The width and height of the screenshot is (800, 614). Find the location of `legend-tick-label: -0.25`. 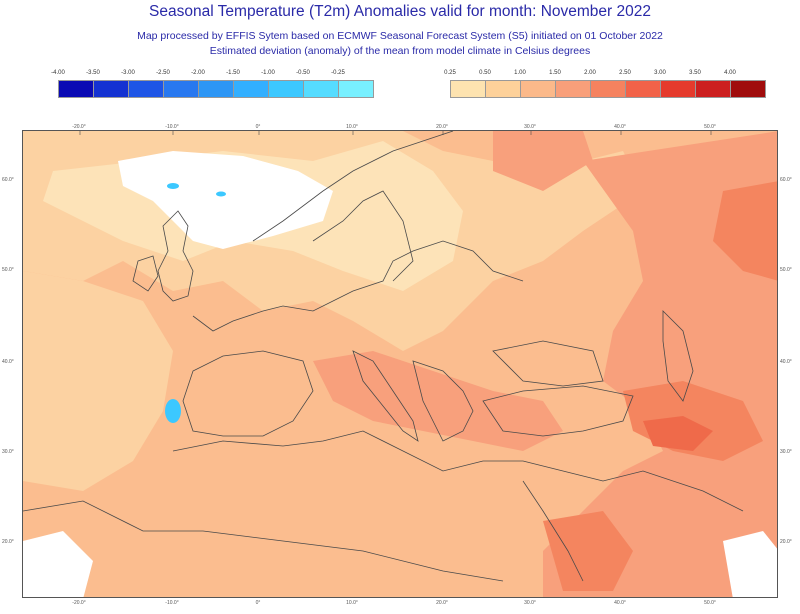

legend-tick-label: -0.25 is located at coordinates (338, 73).